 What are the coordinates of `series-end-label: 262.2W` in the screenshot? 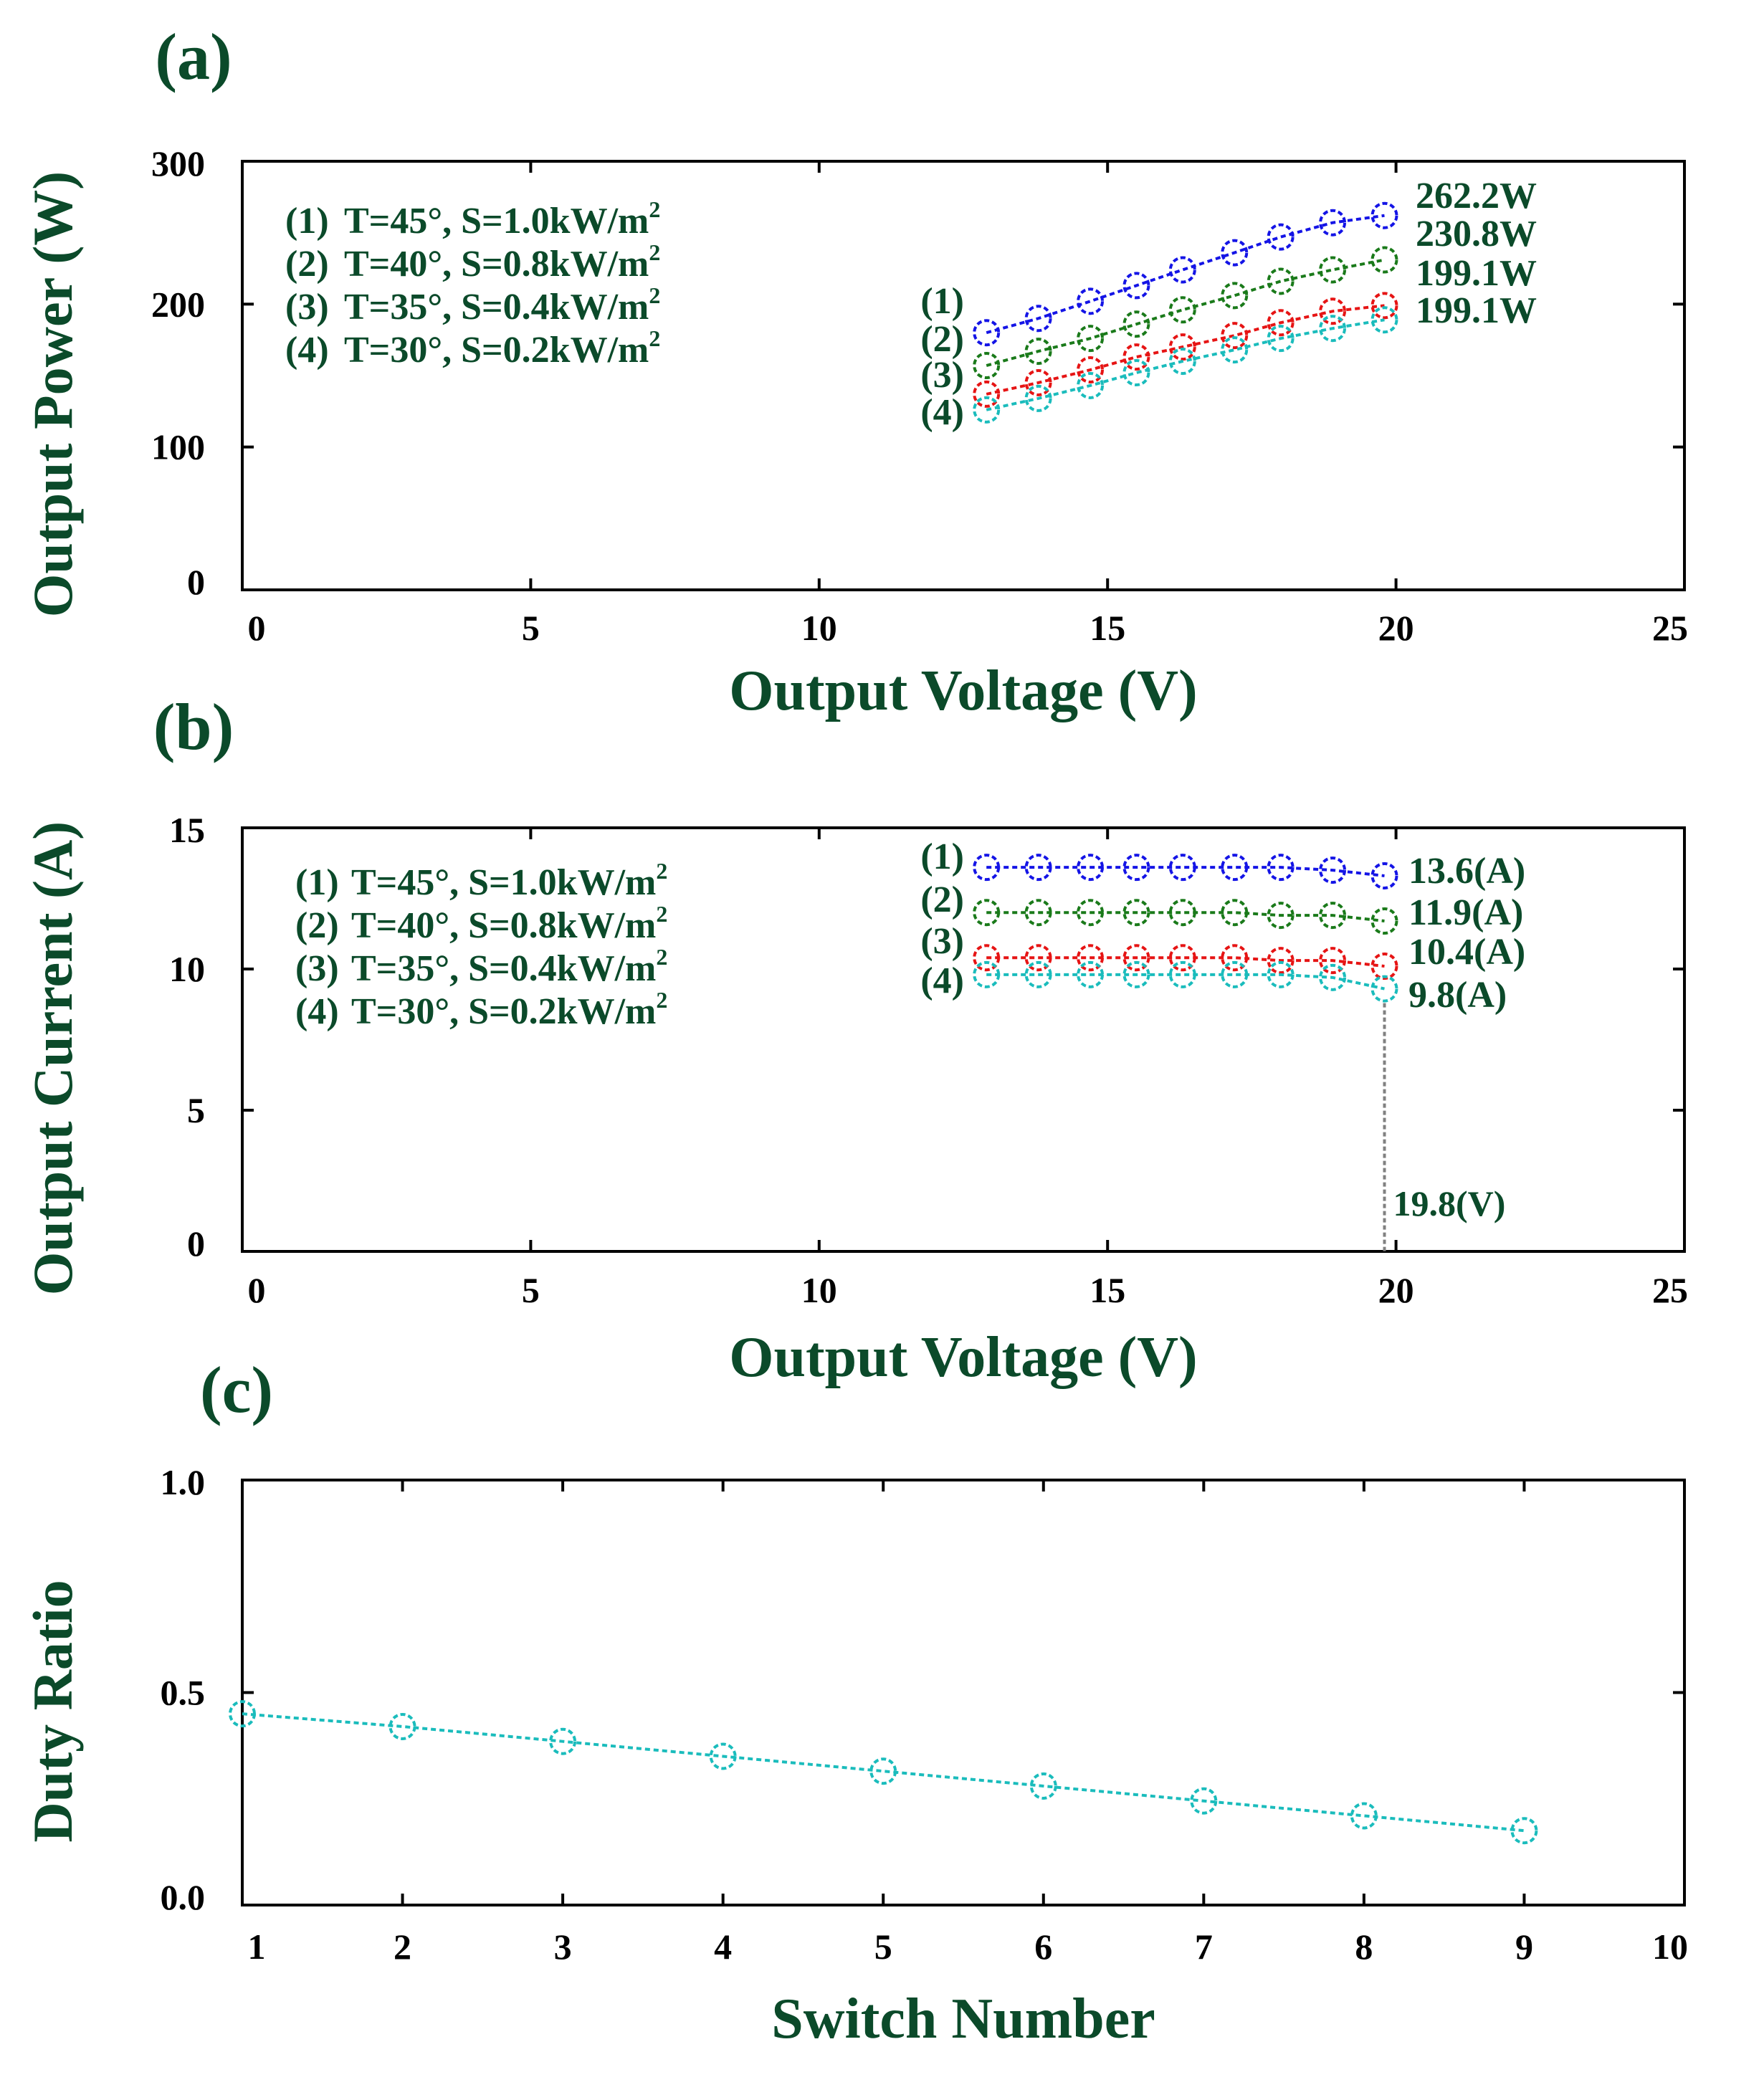 It's located at (1476, 196).